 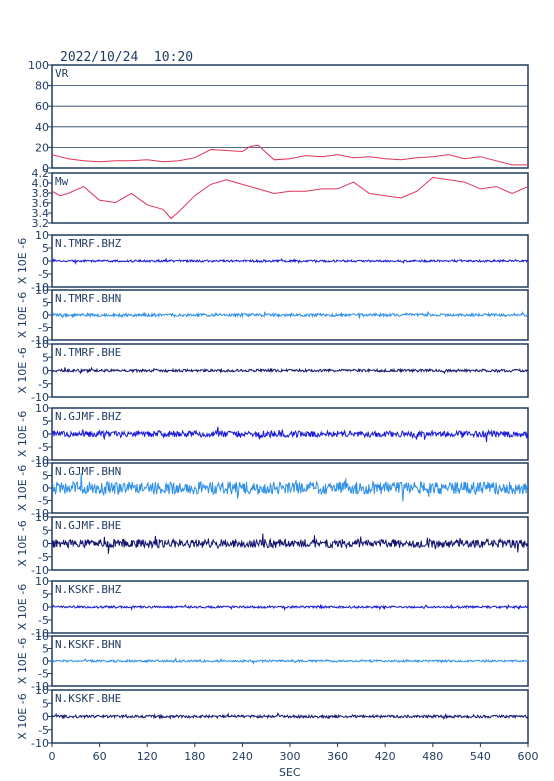 I want to click on datetime-title: 2022/10/24 10:20, so click(x=127, y=57).